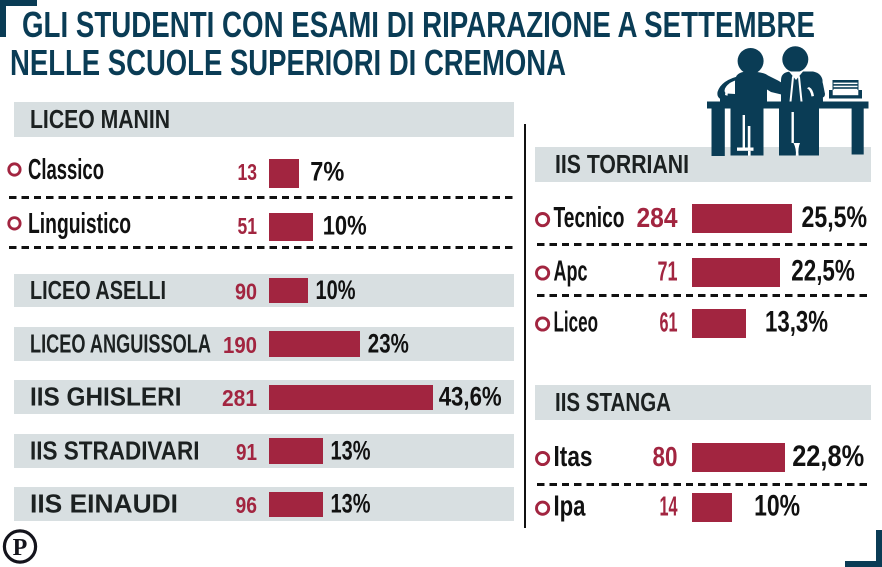 The image size is (882, 567). I want to click on svg-text: 96, so click(247, 505).